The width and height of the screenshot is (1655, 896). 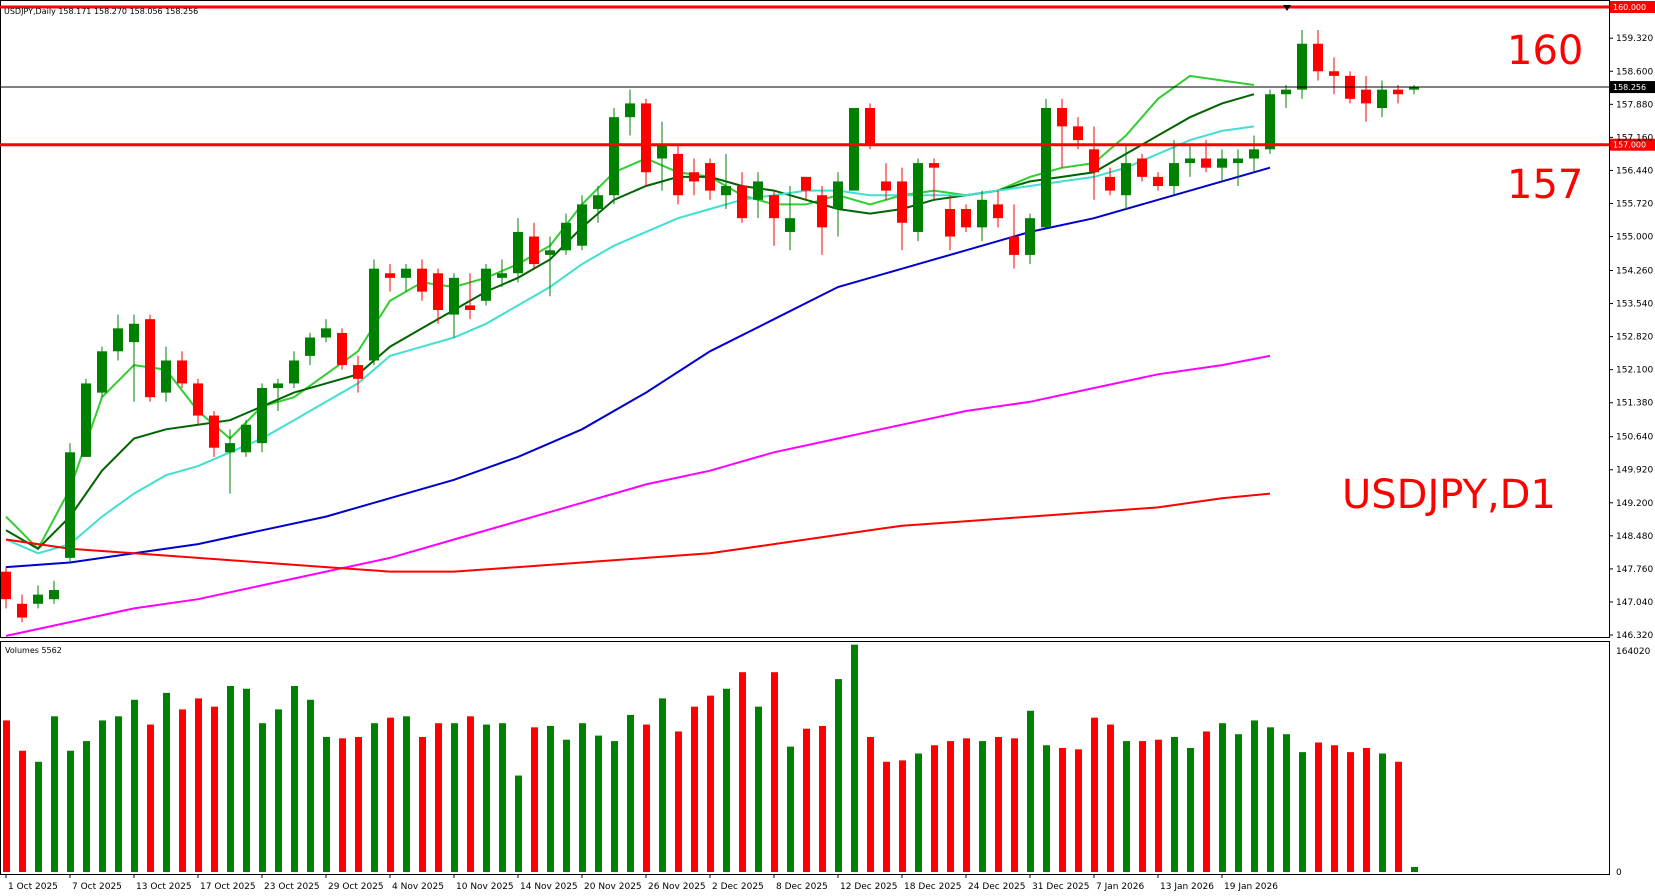 What do you see at coordinates (1634, 238) in the screenshot?
I see `price-tick-label: 155.000` at bounding box center [1634, 238].